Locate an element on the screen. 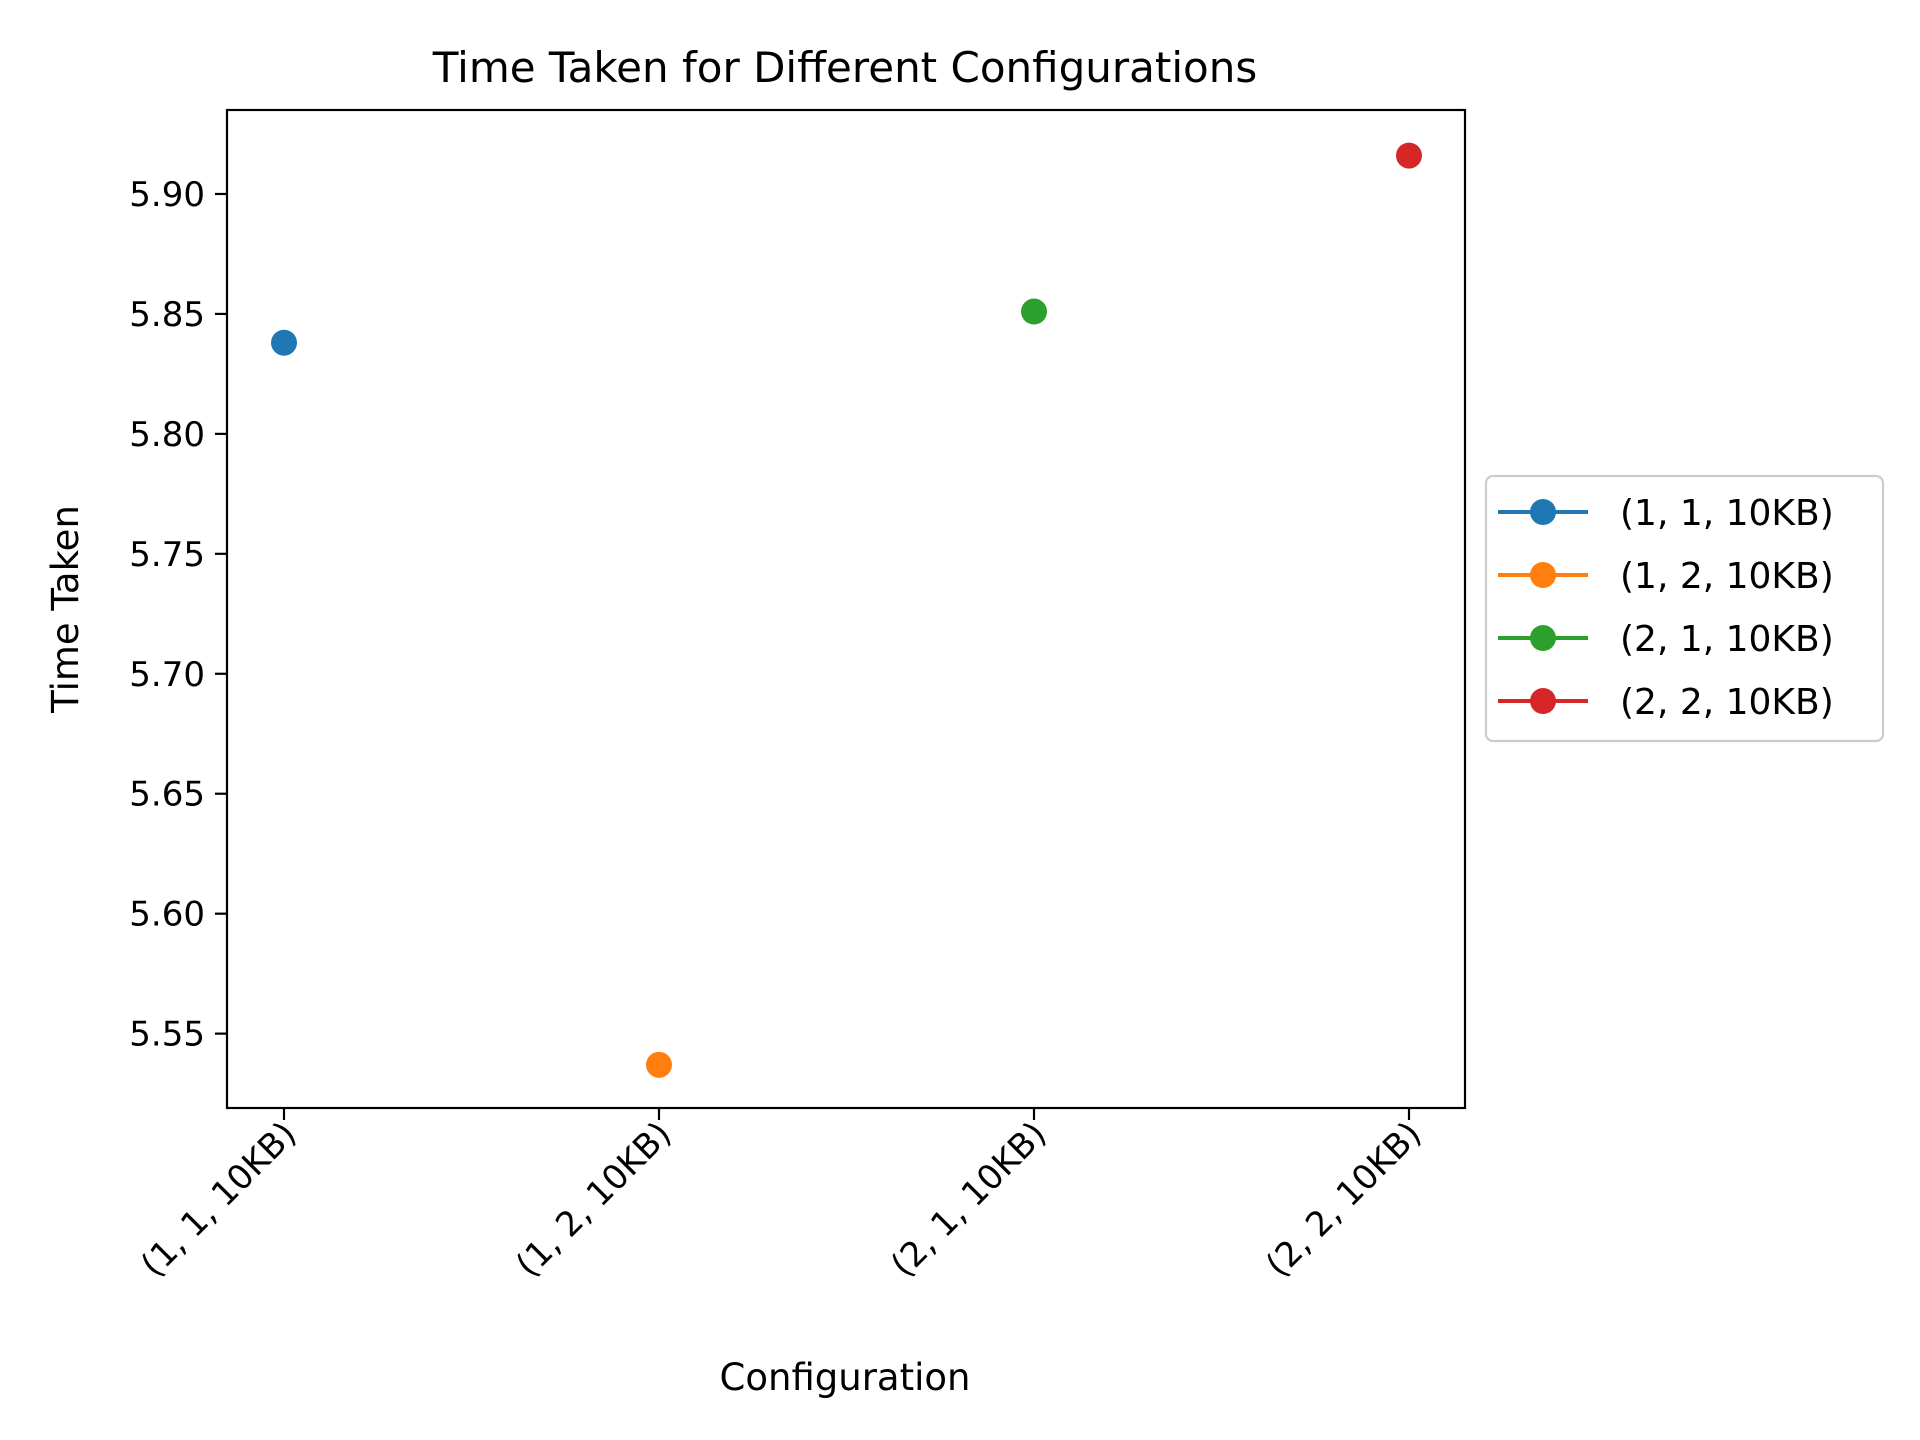 This screenshot has width=1920, height=1440. legend-box is located at coordinates (1684, 608).